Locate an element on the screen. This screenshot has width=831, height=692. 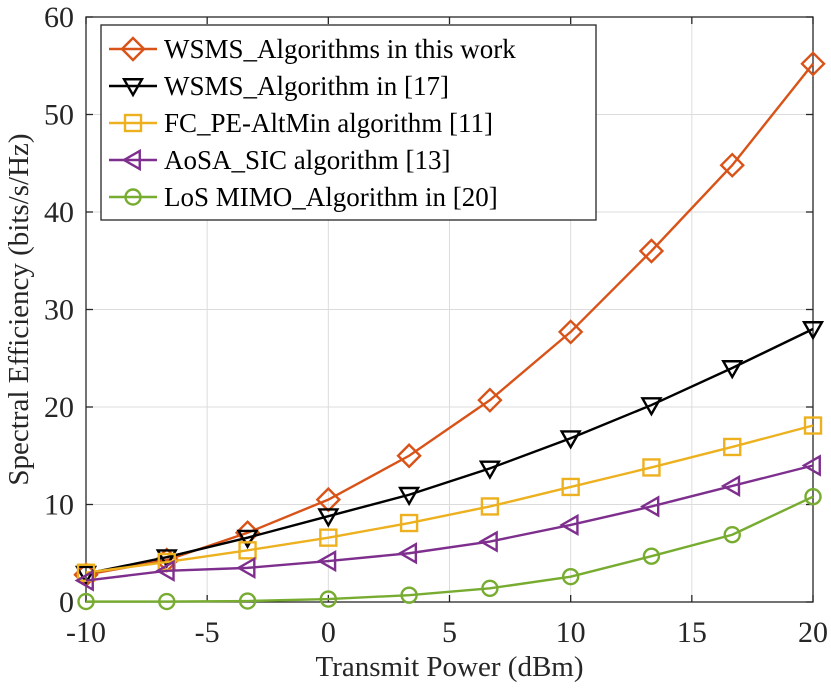
y-tick-label: 20 is located at coordinates (59, 407).